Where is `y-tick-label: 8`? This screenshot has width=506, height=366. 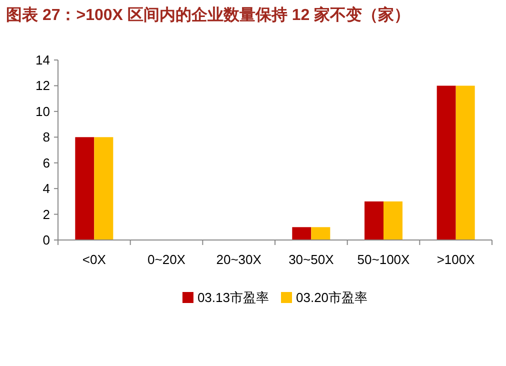
y-tick-label: 8 is located at coordinates (46, 137).